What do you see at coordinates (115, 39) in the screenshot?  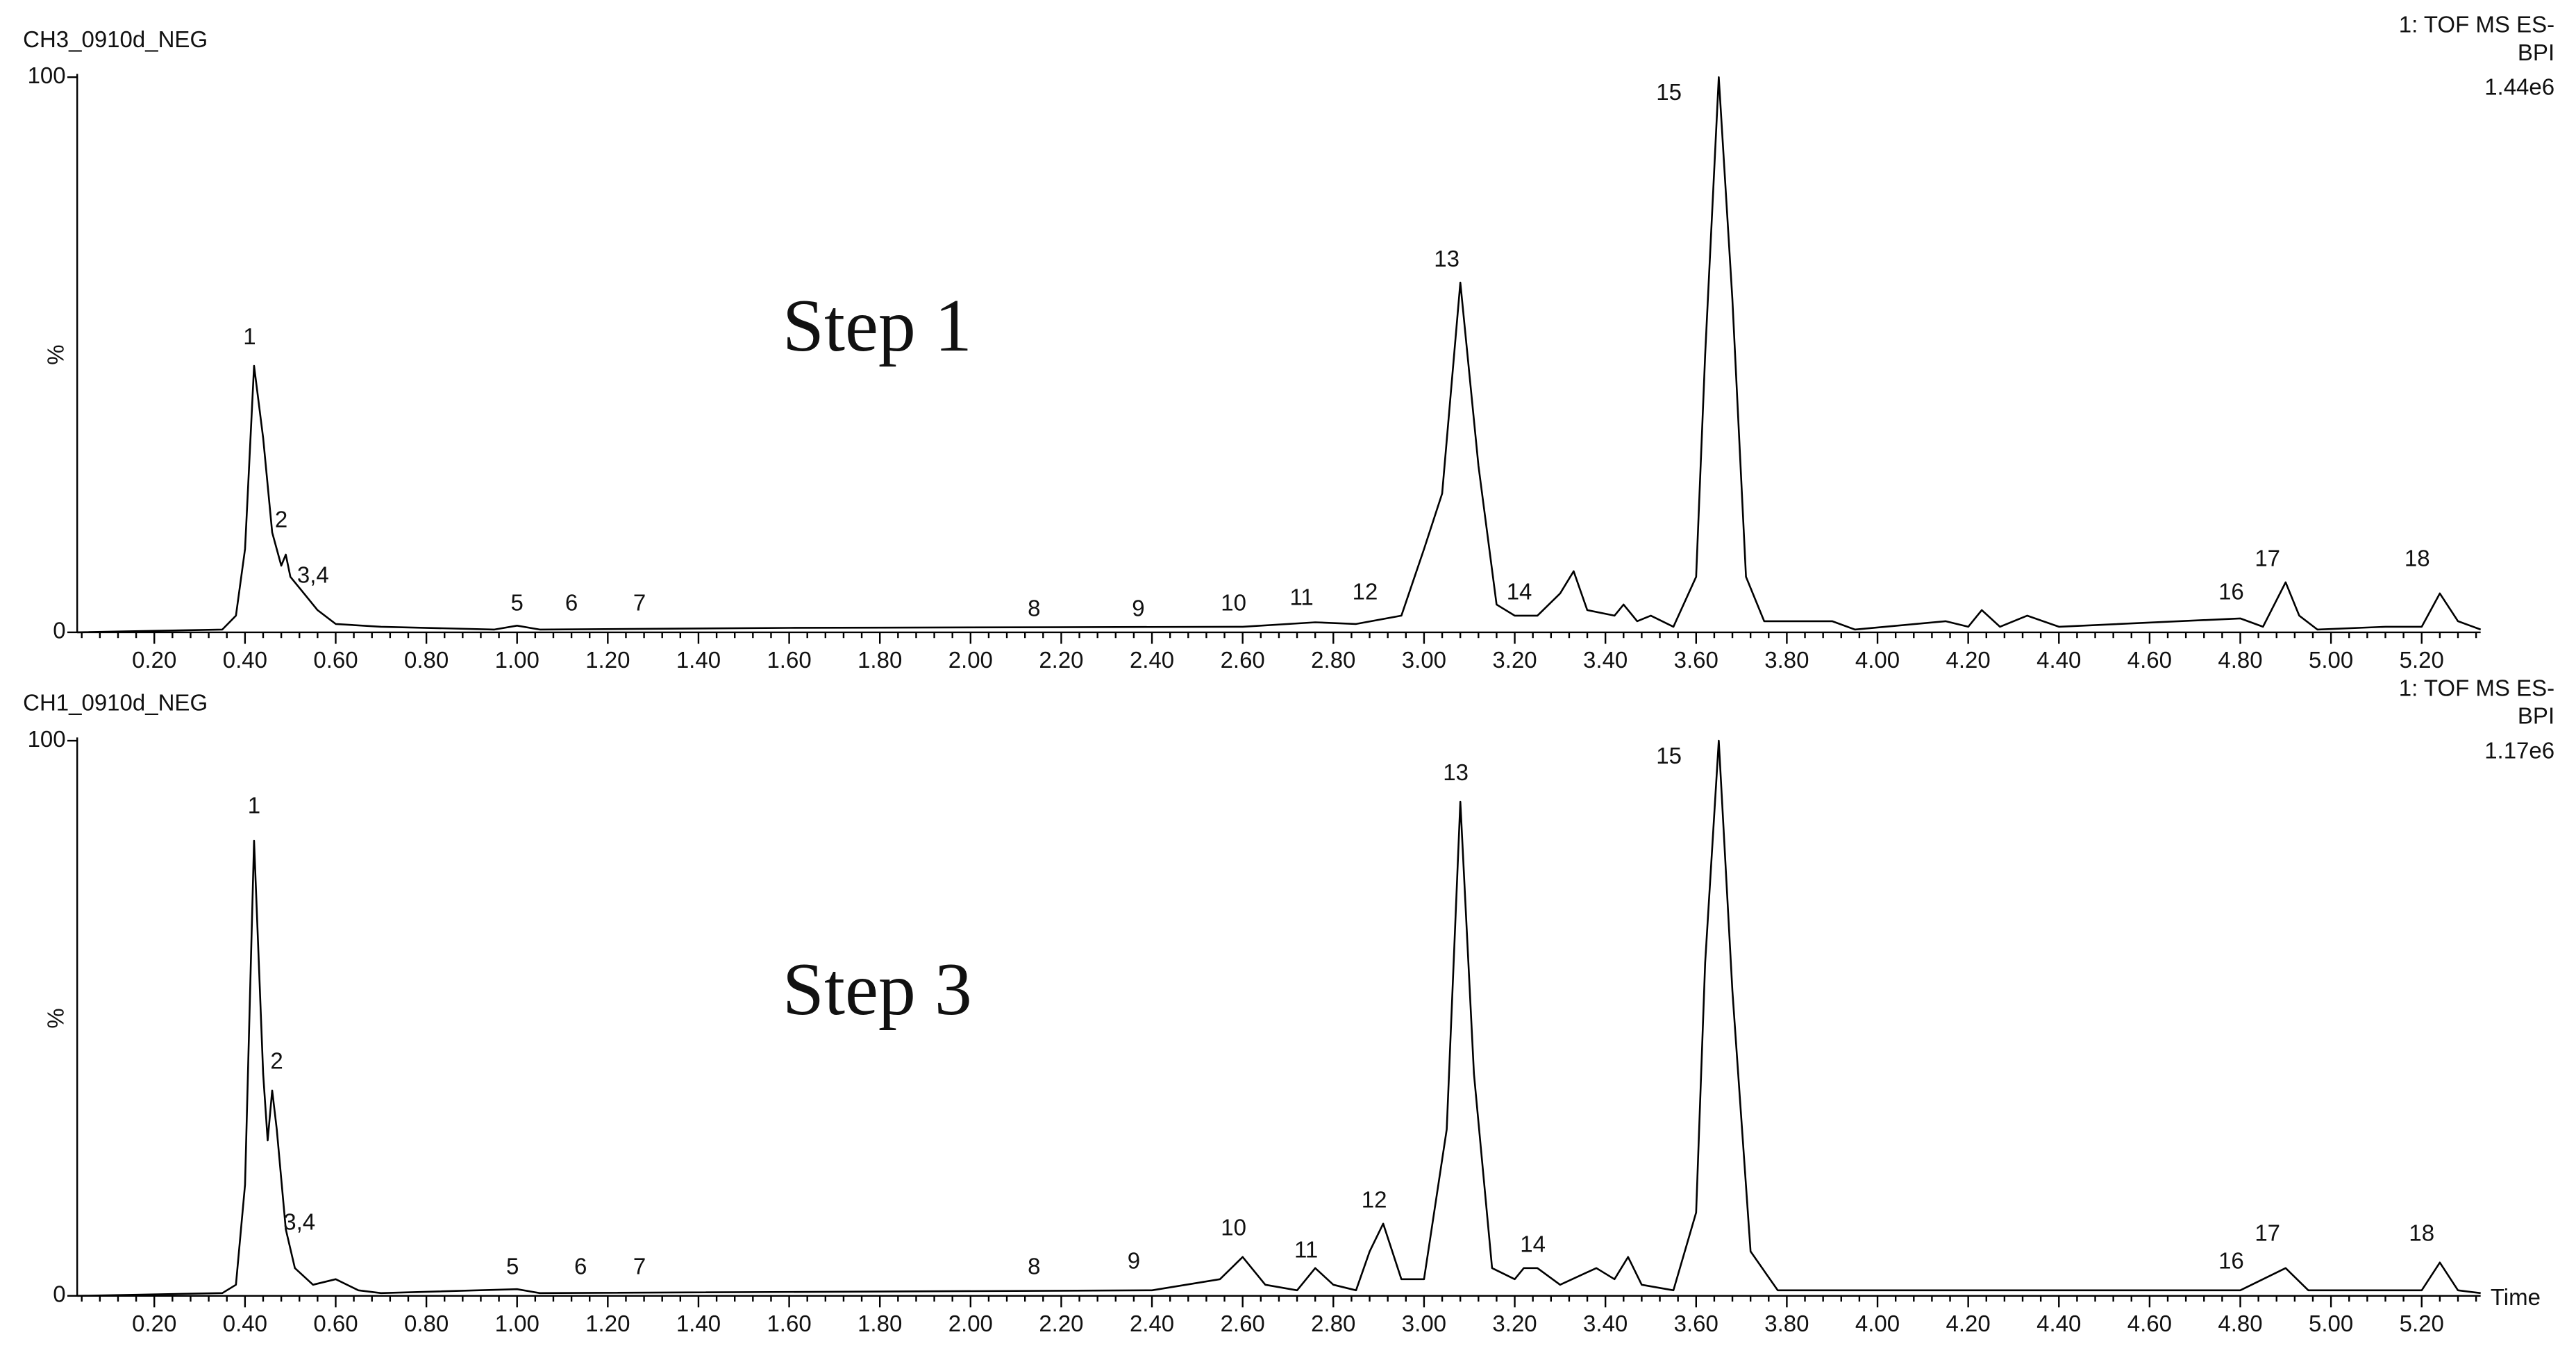 I see `chart-title: CH3_0910d_NEG` at bounding box center [115, 39].